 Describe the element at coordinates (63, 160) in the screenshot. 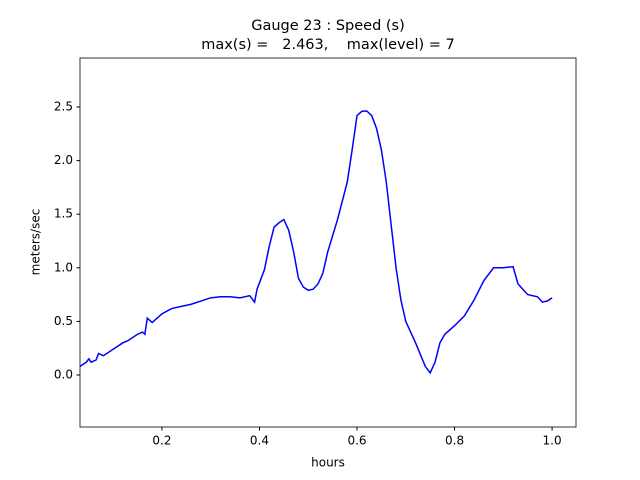

I see `y-tick-label: 2.0` at that location.